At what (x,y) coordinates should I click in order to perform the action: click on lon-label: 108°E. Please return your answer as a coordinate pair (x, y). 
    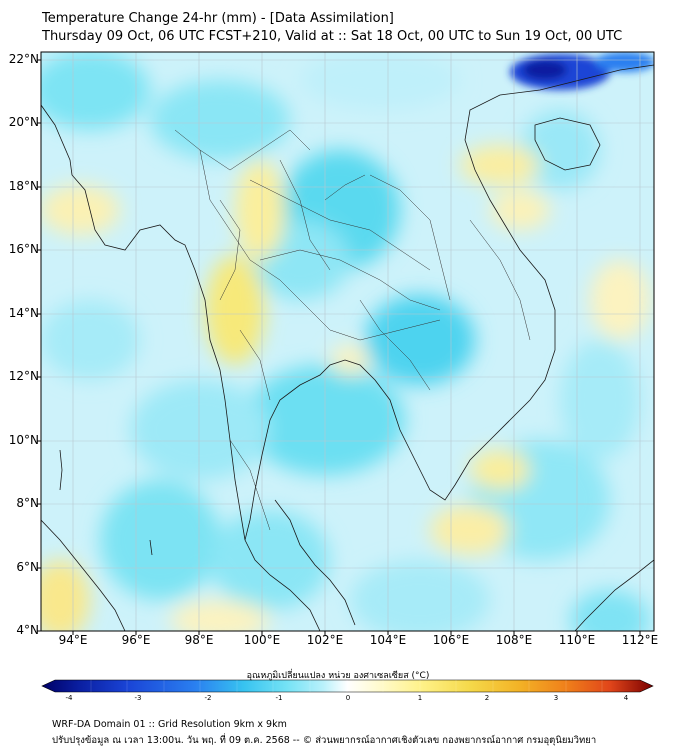
    Looking at the image, I should click on (514, 640).